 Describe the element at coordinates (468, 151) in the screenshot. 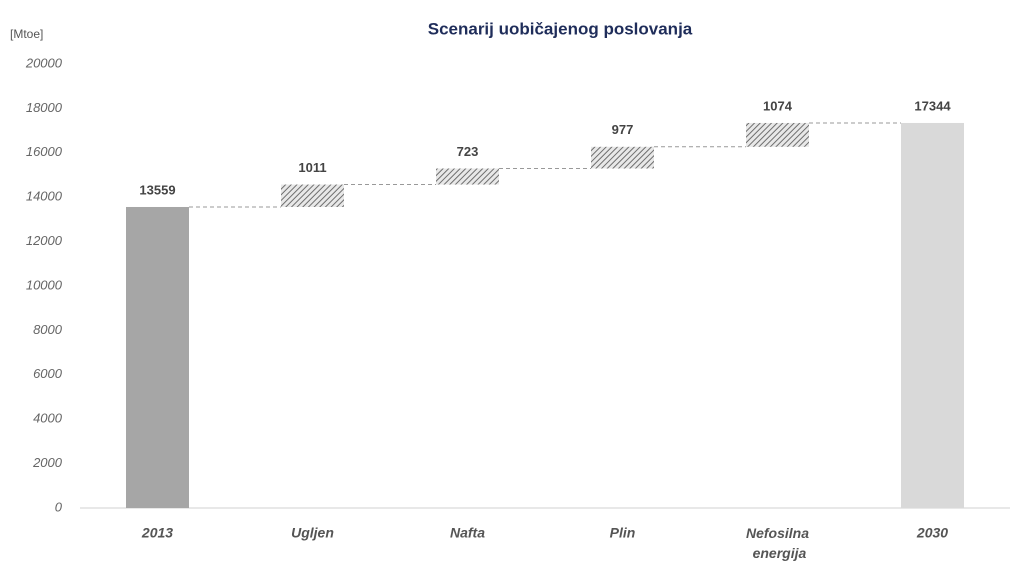

I see `data-label: 723` at that location.